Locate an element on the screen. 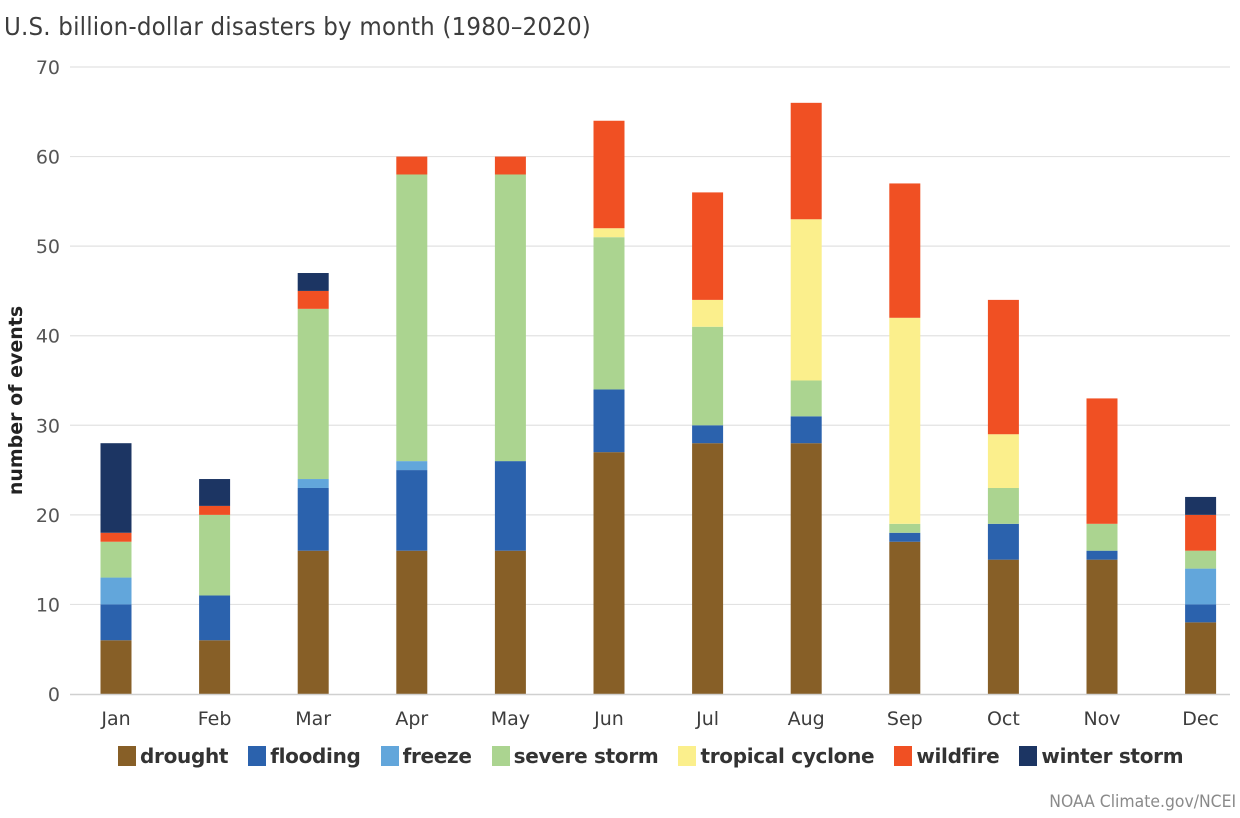  legend-item-wildfire: wildfire is located at coordinates (947, 756).